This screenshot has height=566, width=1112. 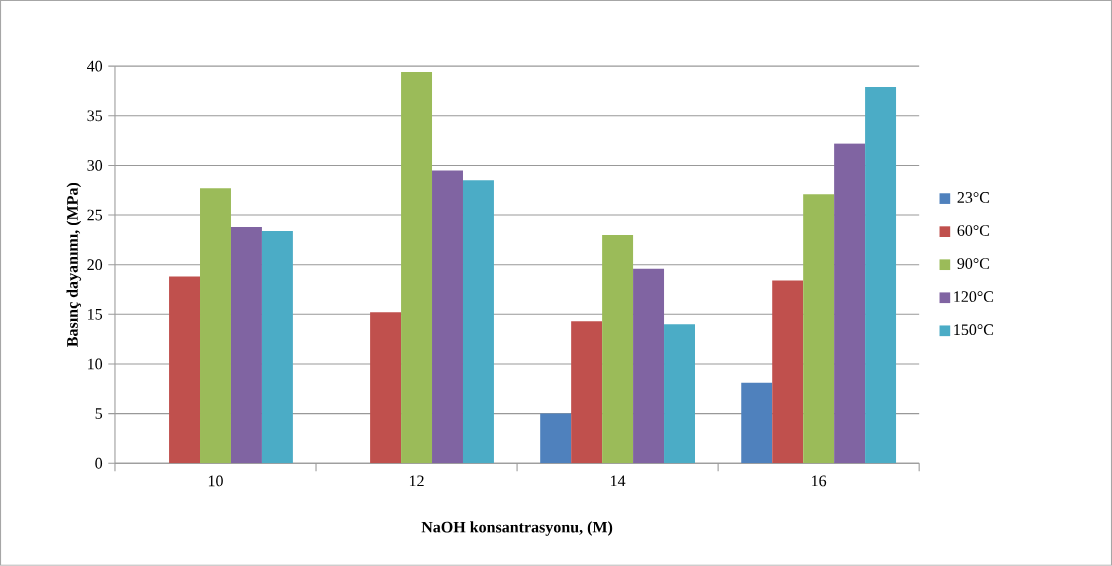 I want to click on x-tick-label: 16, so click(x=819, y=481).